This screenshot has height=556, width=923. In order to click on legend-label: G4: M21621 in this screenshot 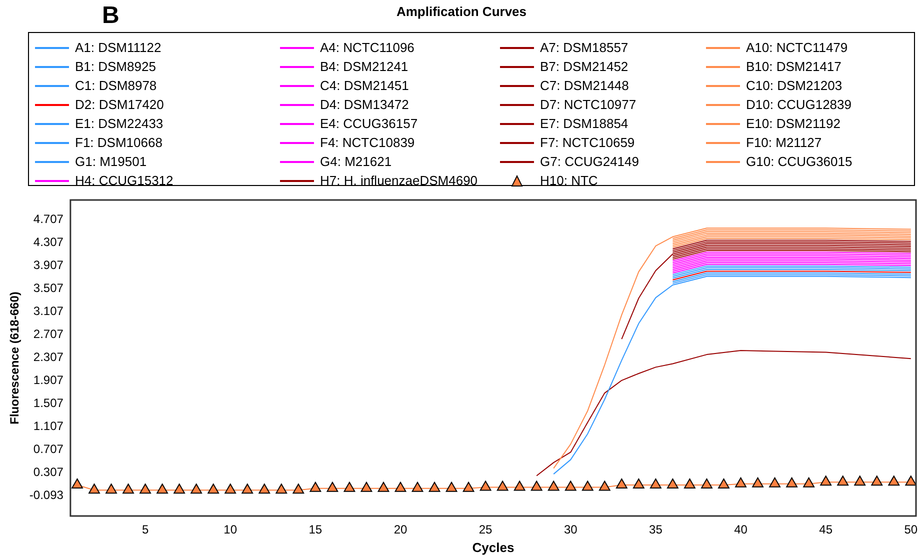, I will do `click(356, 161)`.